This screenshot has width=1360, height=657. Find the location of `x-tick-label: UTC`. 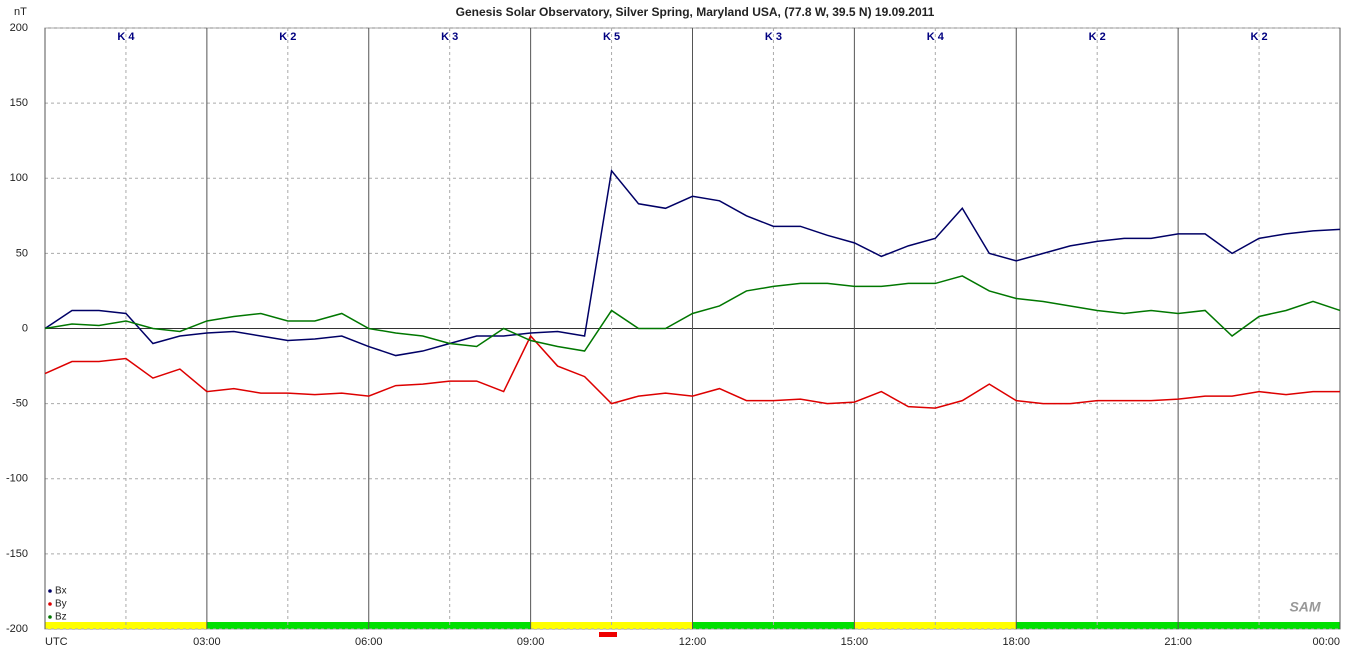

x-tick-label: UTC is located at coordinates (56, 642).